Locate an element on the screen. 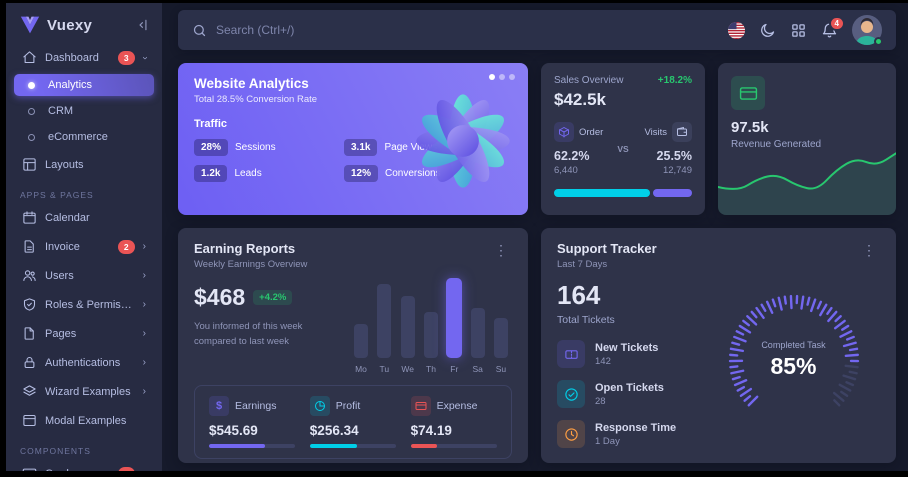  search-icon is located at coordinates (199, 30).